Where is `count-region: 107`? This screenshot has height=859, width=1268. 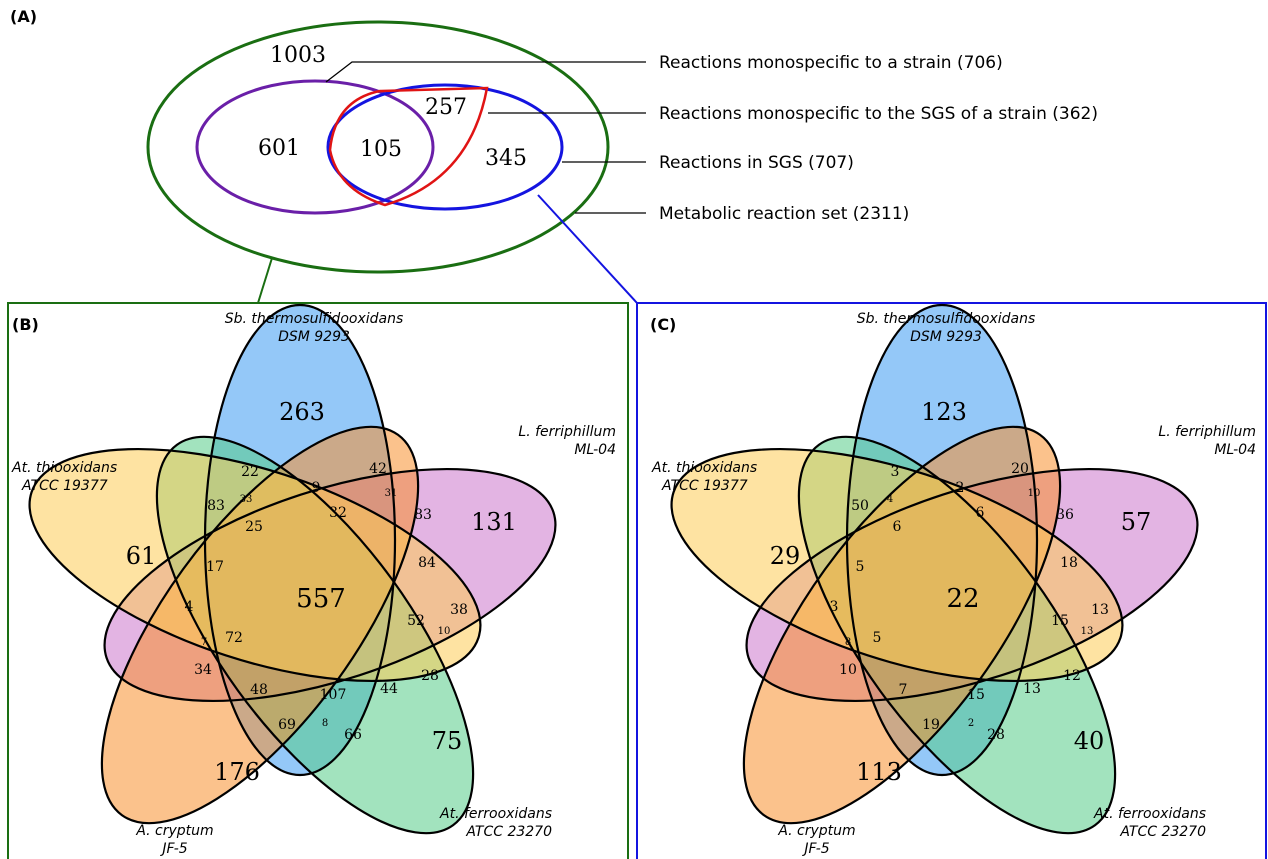 count-region: 107 is located at coordinates (333, 695).